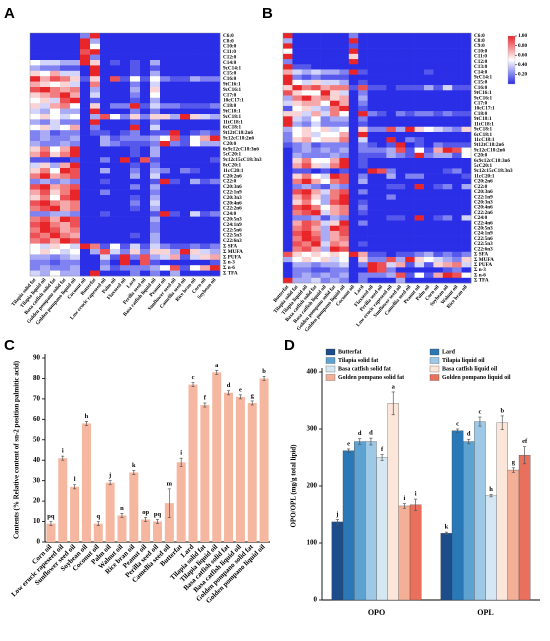 Image resolution: width=550 pixels, height=641 pixels. I want to click on row-label: C12:0, so click(230, 57).